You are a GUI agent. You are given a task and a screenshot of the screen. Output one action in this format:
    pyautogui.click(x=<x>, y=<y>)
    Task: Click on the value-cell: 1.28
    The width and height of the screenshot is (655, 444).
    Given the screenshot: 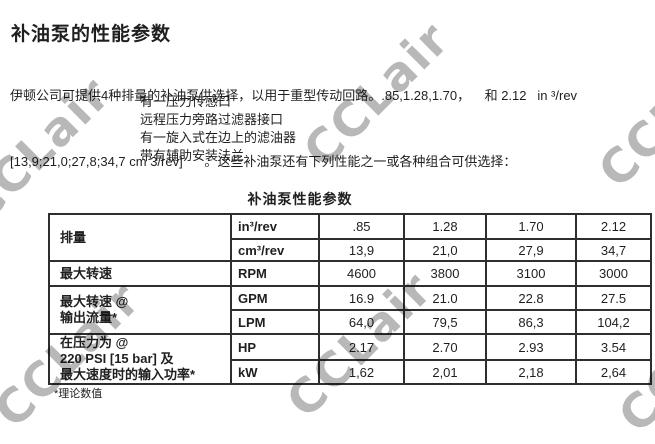 What is the action you would take?
    pyautogui.click(x=445, y=226)
    